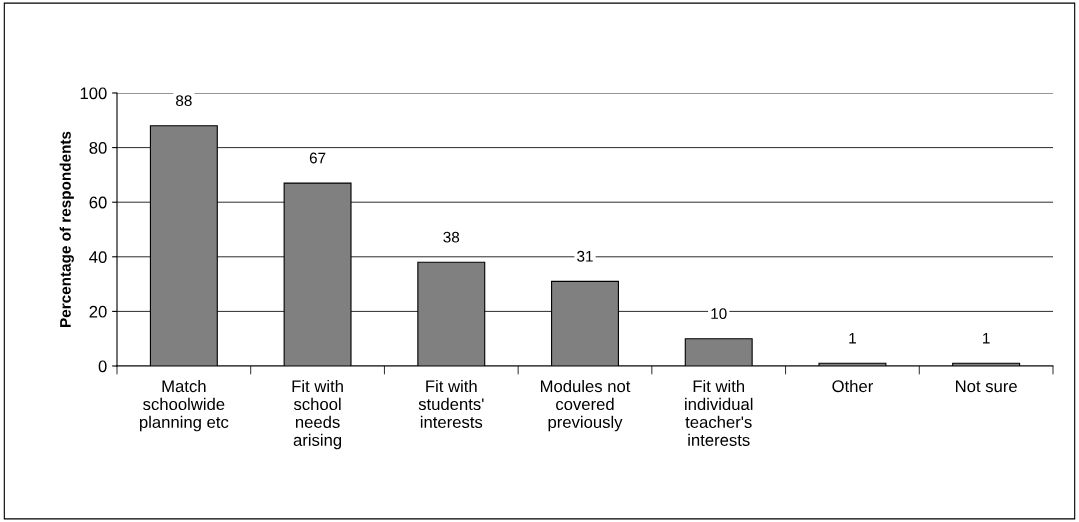 This screenshot has height=522, width=1079. I want to click on x-tick-label: Match schoolwide planning etc, so click(184, 405).